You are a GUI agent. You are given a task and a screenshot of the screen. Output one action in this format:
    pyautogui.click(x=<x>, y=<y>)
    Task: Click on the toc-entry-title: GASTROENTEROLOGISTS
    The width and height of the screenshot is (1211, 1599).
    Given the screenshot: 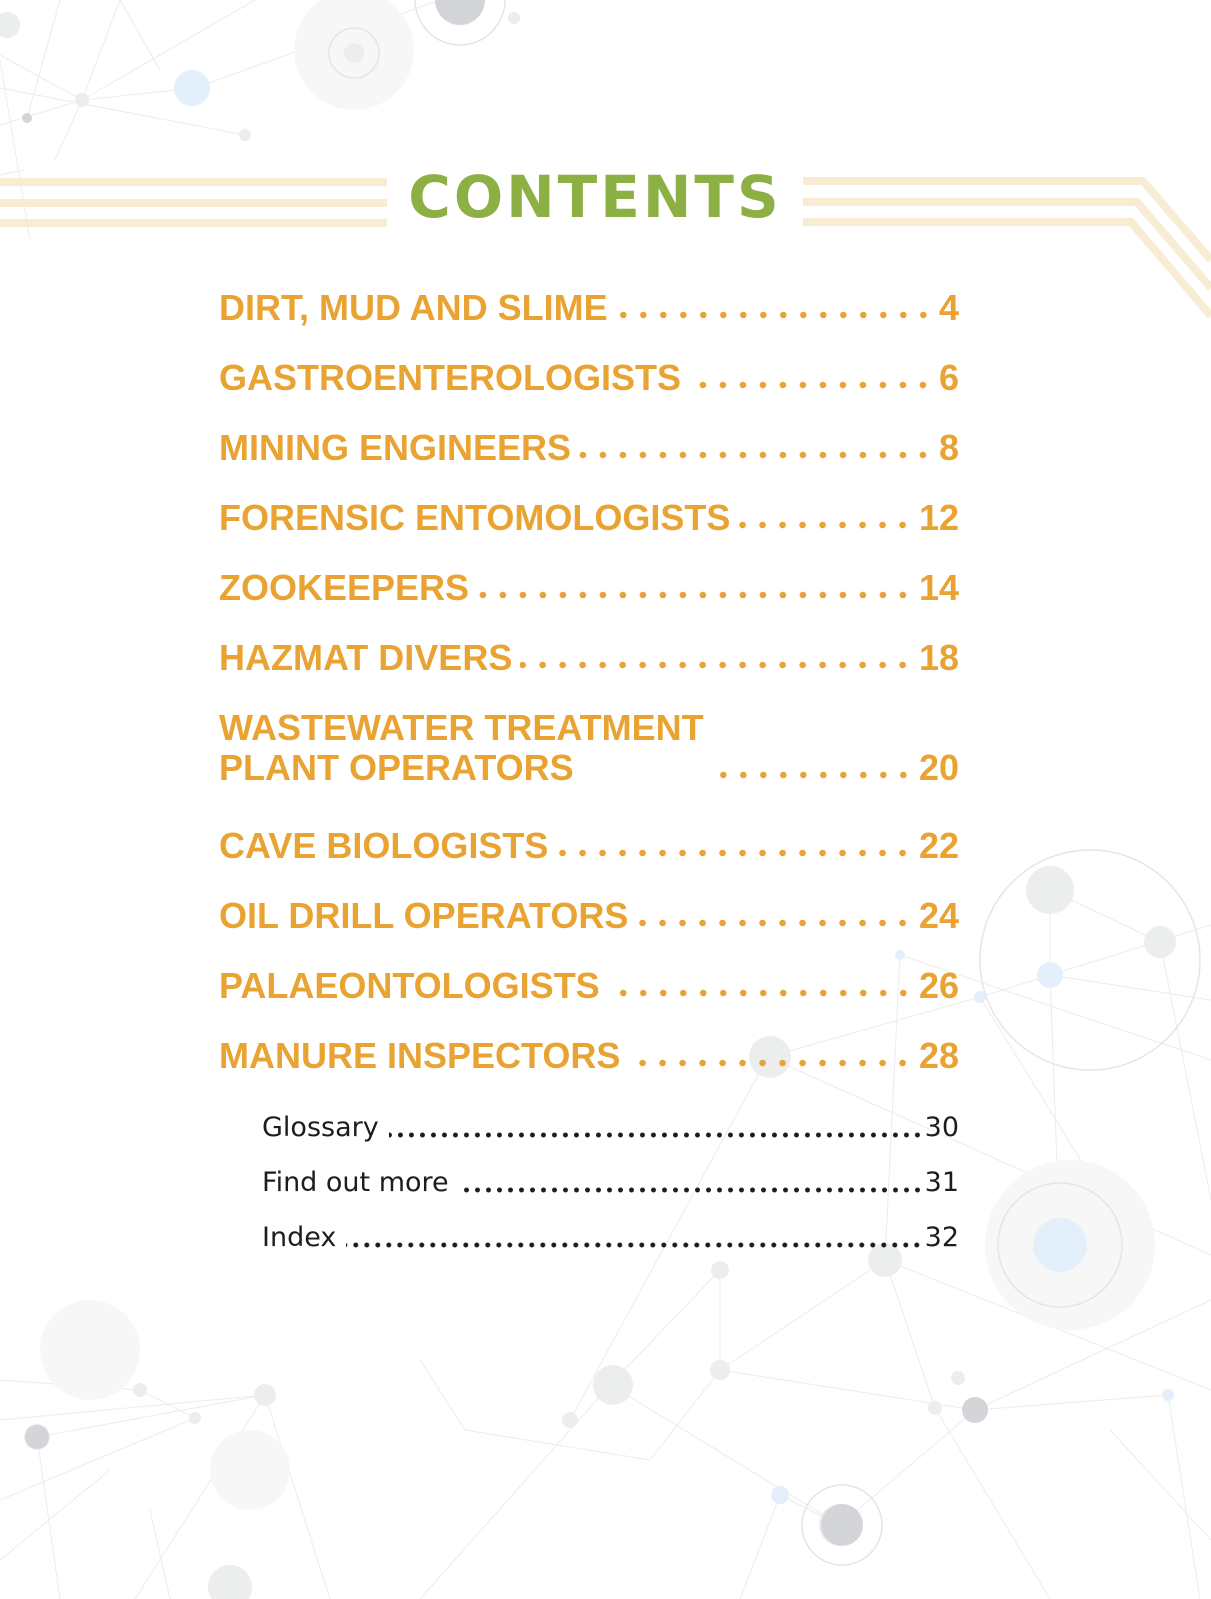 What is the action you would take?
    pyautogui.click(x=450, y=377)
    